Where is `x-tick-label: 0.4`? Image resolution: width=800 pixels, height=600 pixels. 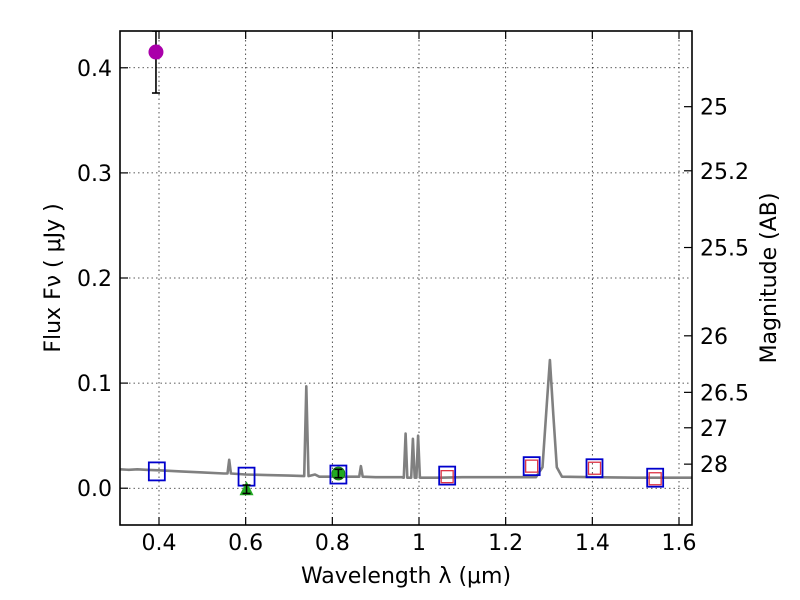 x-tick-label: 0.4 is located at coordinates (159, 543).